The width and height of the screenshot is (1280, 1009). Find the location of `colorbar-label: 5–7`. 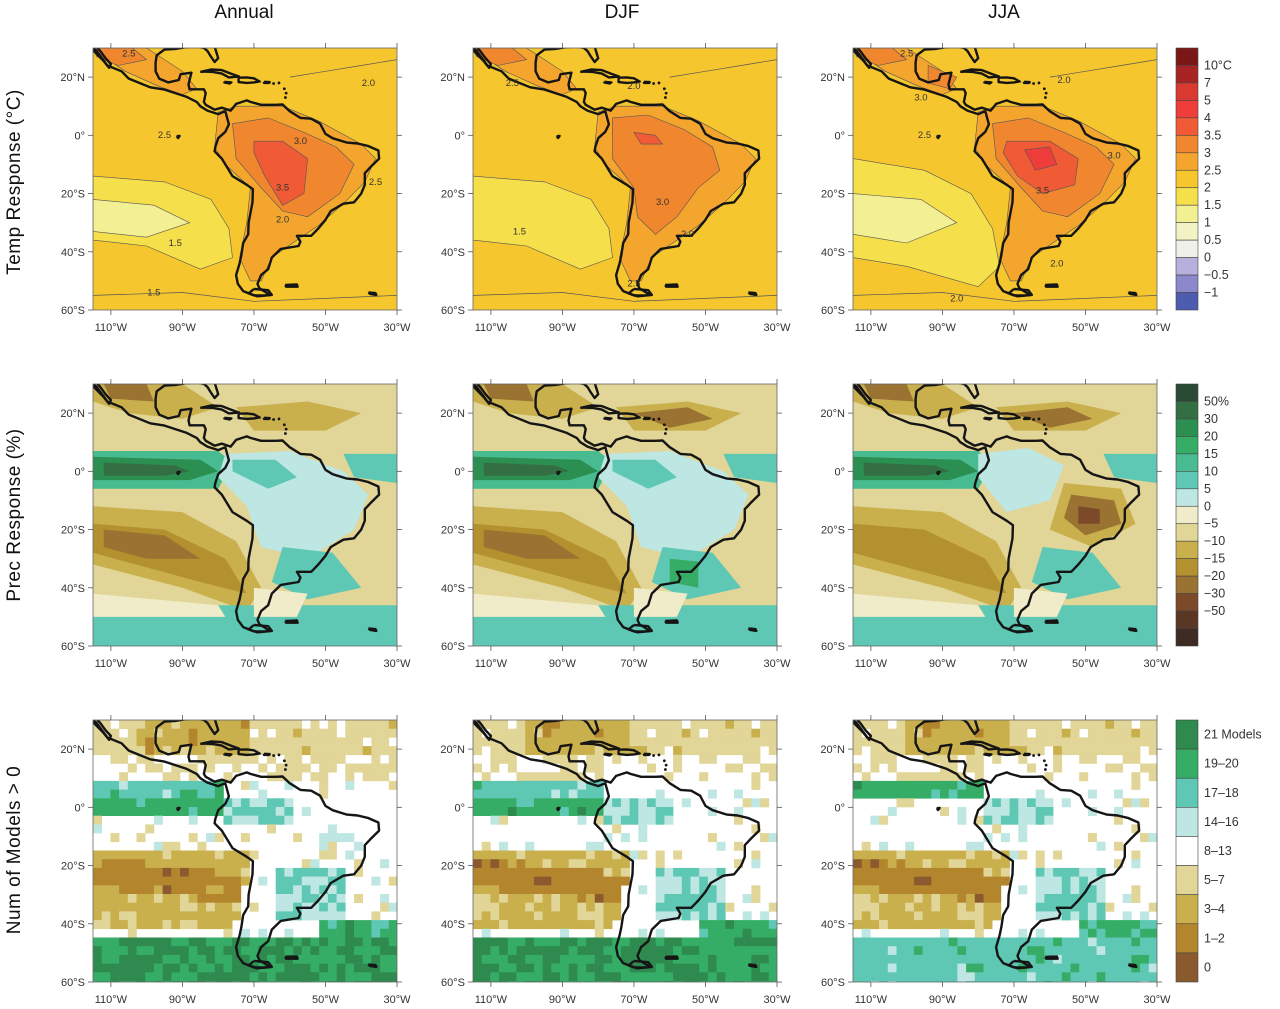

colorbar-label: 5–7 is located at coordinates (1214, 880).